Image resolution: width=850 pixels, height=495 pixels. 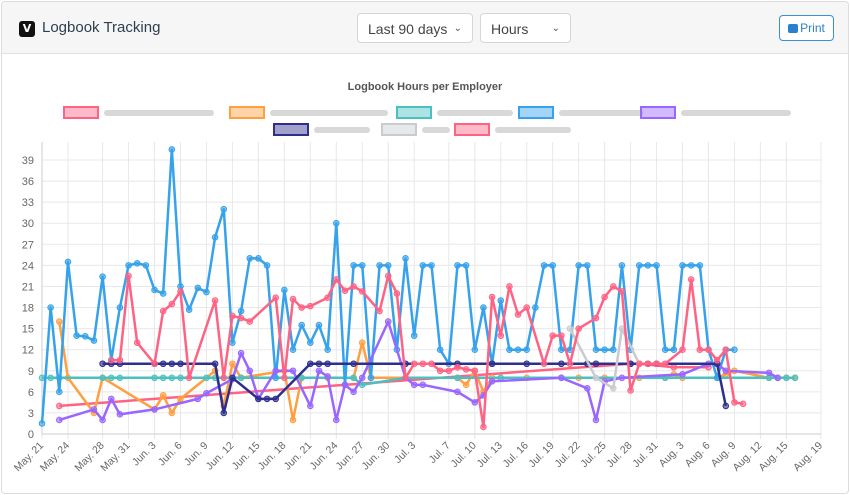 What do you see at coordinates (793, 28) in the screenshot?
I see `printer-icon` at bounding box center [793, 28].